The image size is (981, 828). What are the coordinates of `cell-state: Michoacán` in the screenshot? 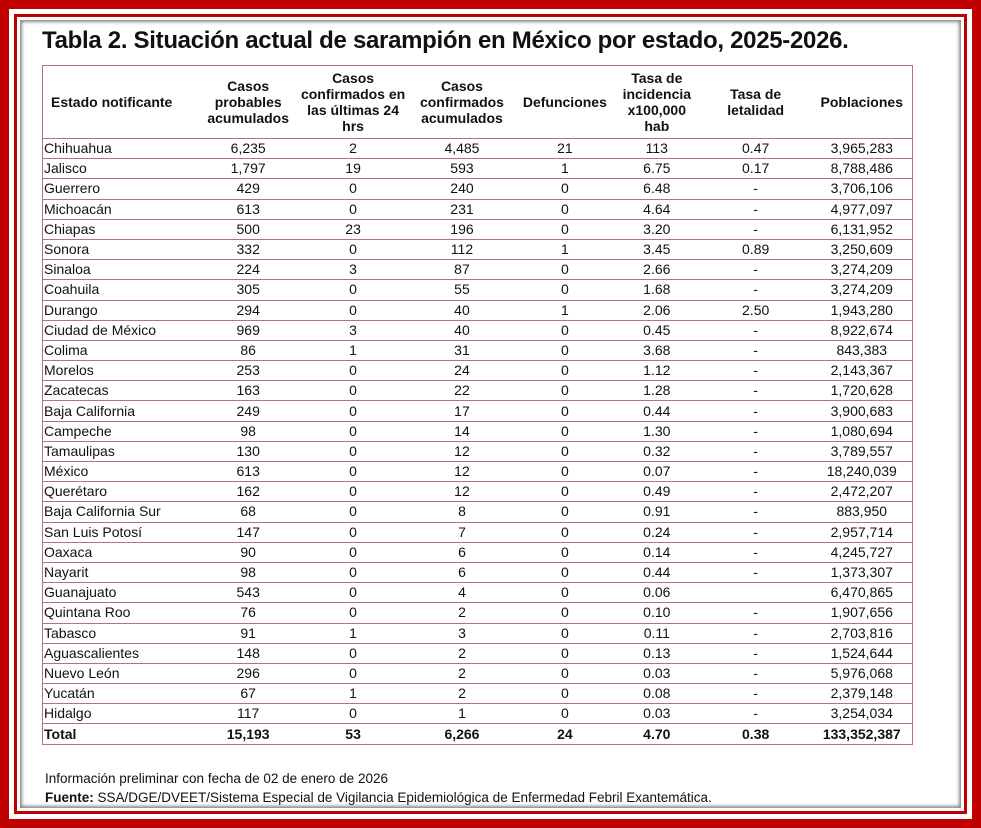 It's located at (120, 209).